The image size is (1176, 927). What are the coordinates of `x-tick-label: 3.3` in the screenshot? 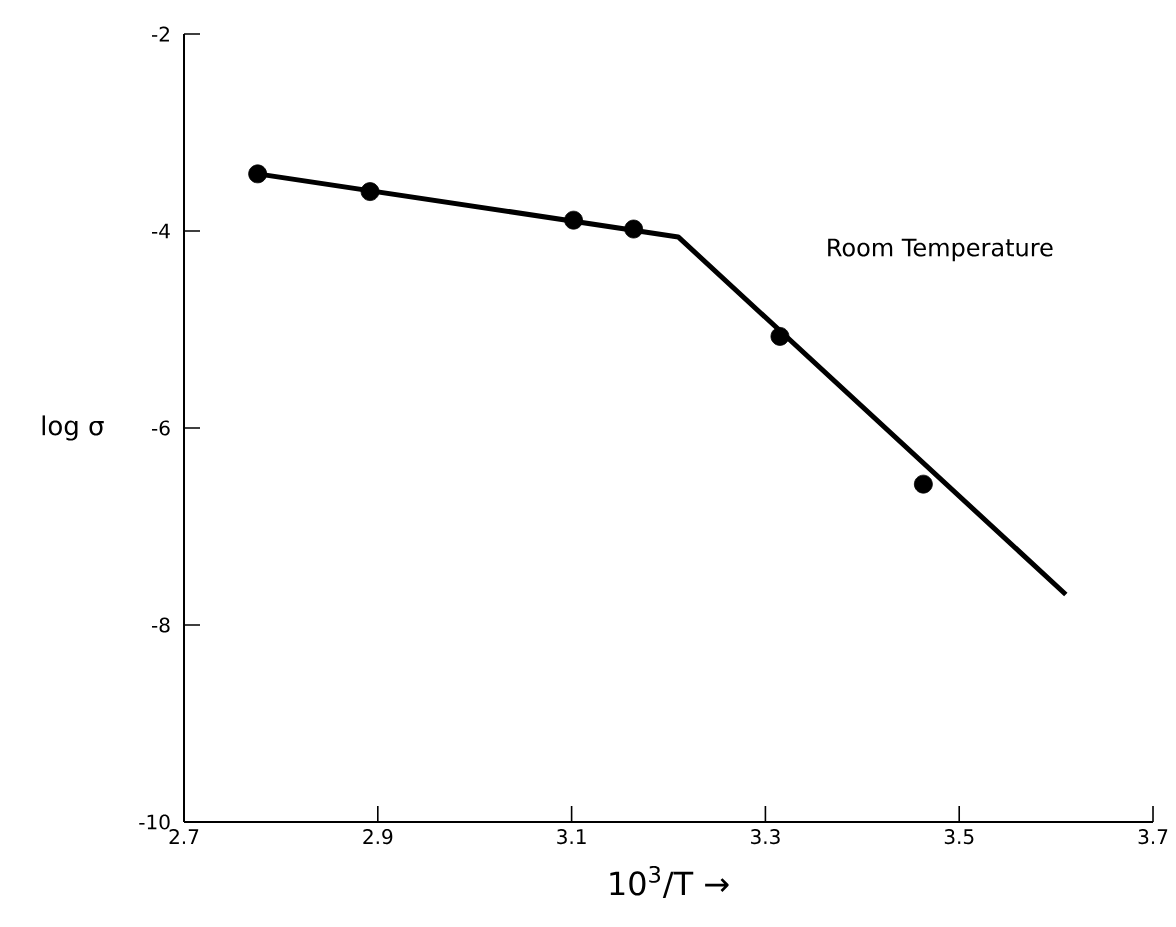 It's located at (765, 837).